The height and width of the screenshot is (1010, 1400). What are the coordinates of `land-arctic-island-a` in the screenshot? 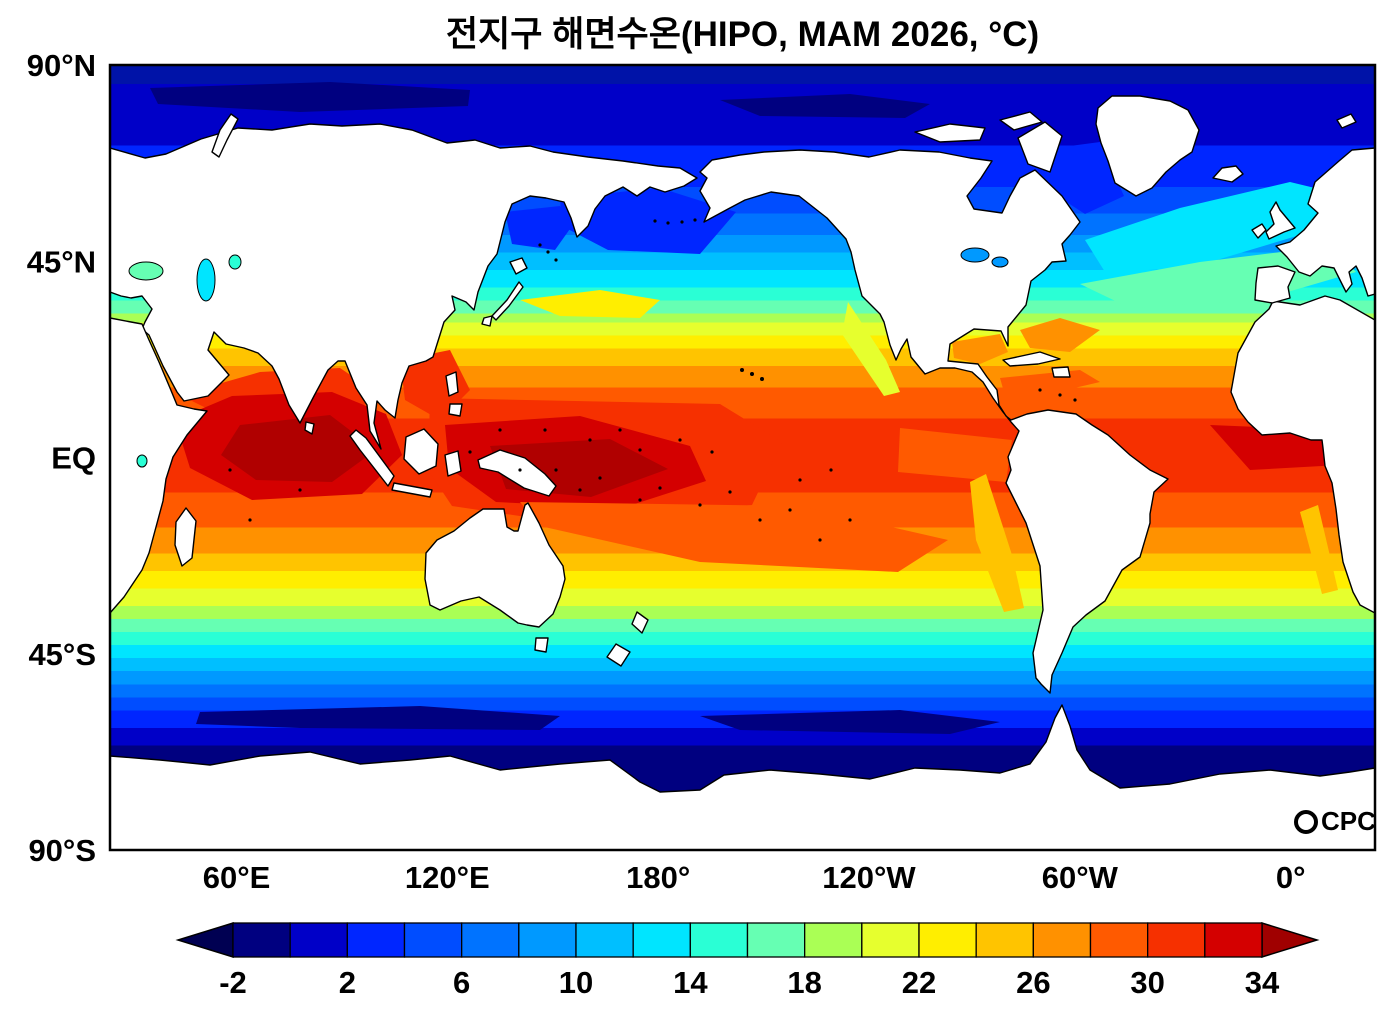 It's located at (950, 133).